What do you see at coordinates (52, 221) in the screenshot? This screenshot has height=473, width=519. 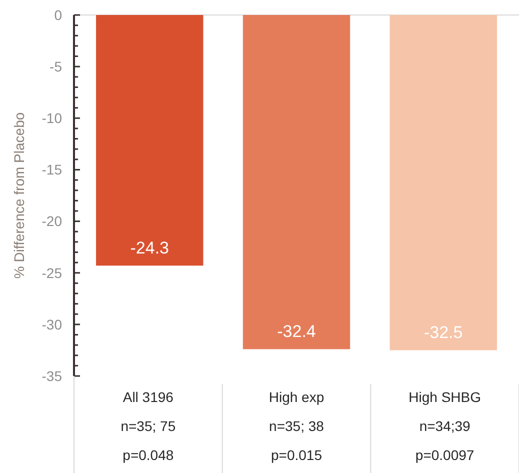 I see `y-tick-label: -20` at bounding box center [52, 221].